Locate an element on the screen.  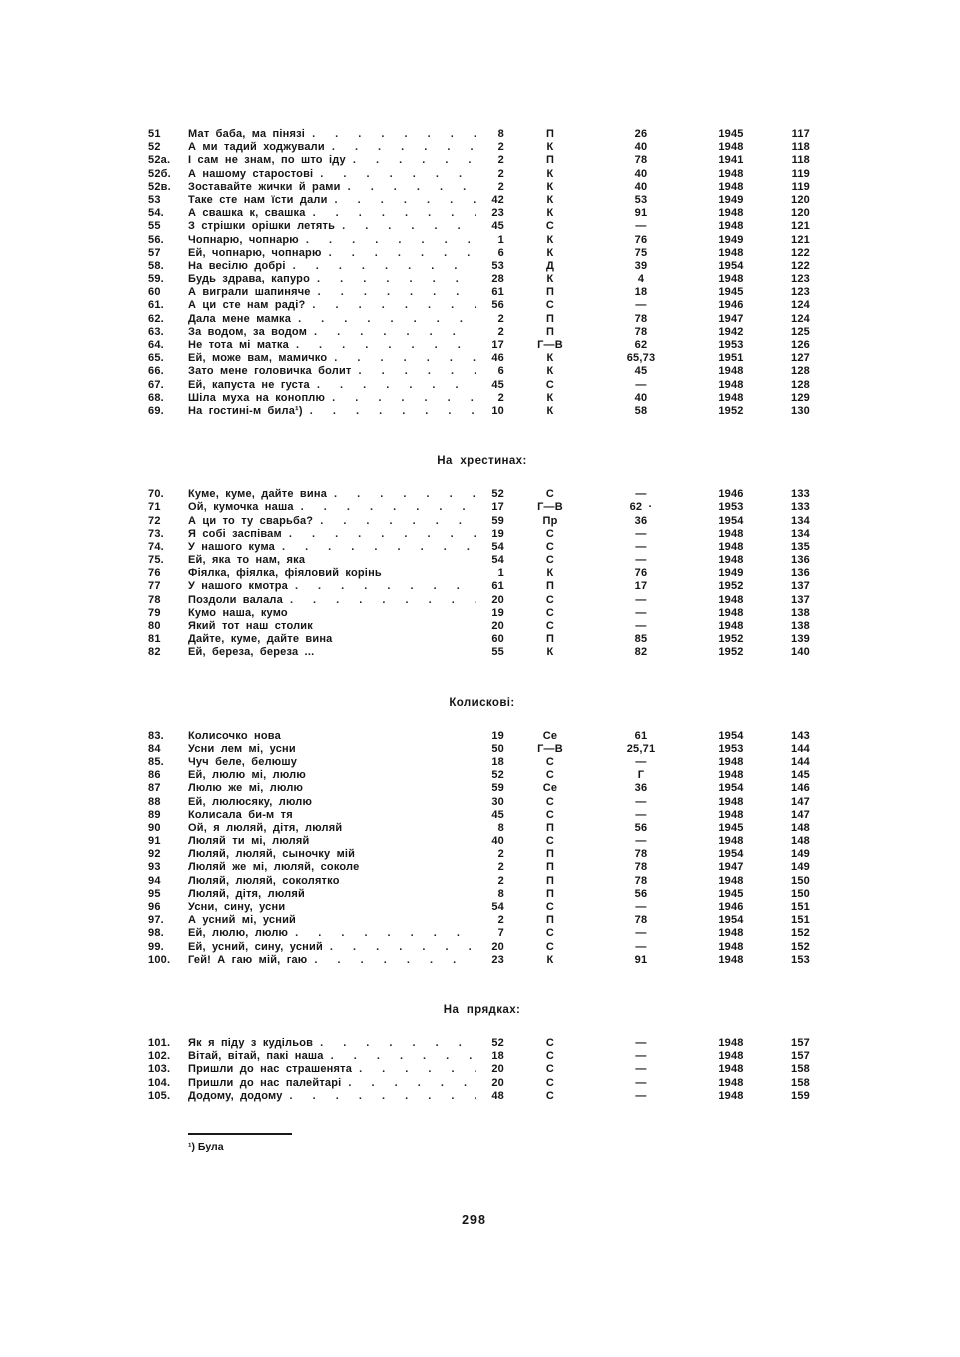
song-title-text: Мат баба, ма пінязі is located at coordinates (247, 134).